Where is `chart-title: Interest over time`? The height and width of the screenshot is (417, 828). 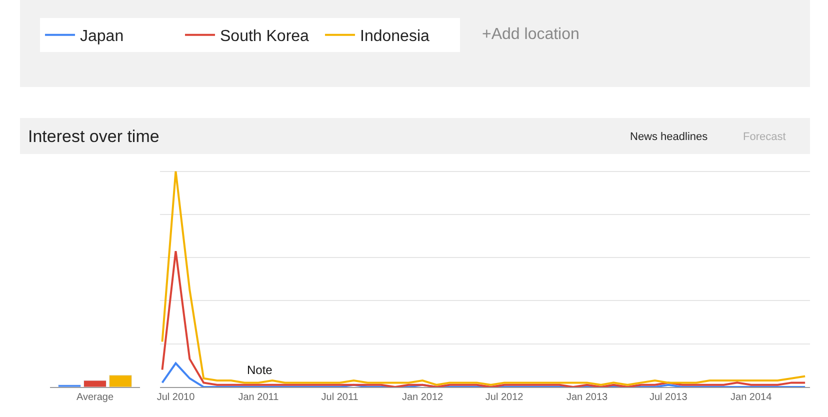 chart-title: Interest over time is located at coordinates (94, 136).